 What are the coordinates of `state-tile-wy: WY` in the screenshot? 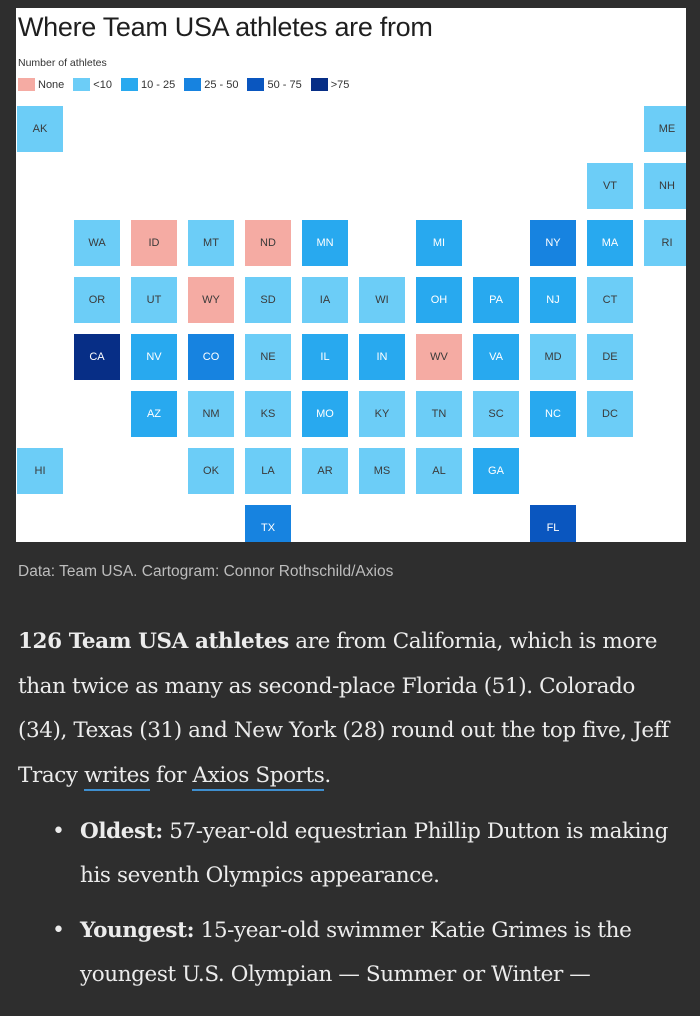 It's located at (211, 300).